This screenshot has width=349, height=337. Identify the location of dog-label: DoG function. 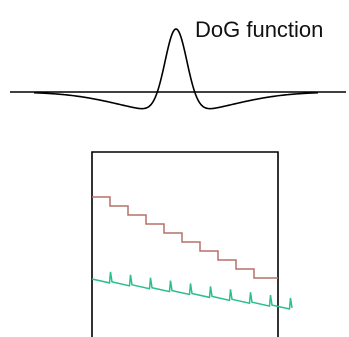
(259, 29).